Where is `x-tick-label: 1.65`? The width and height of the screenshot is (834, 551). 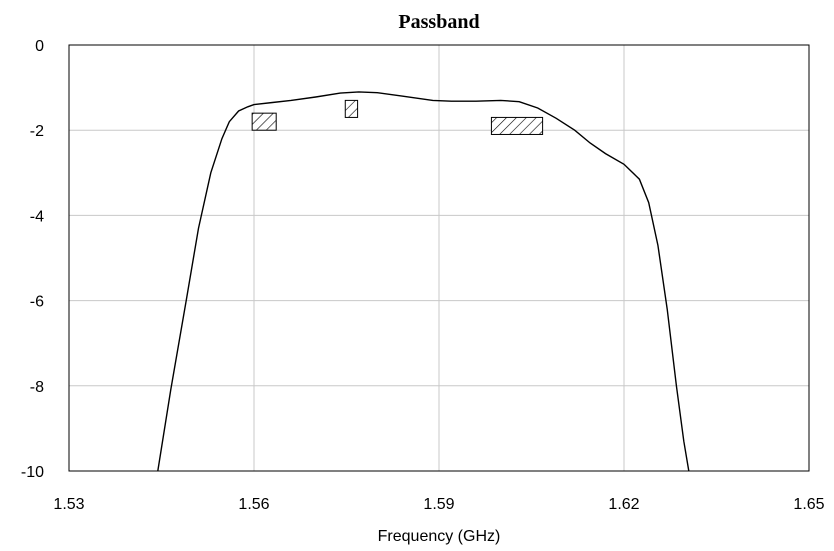 x-tick-label: 1.65 is located at coordinates (808, 504).